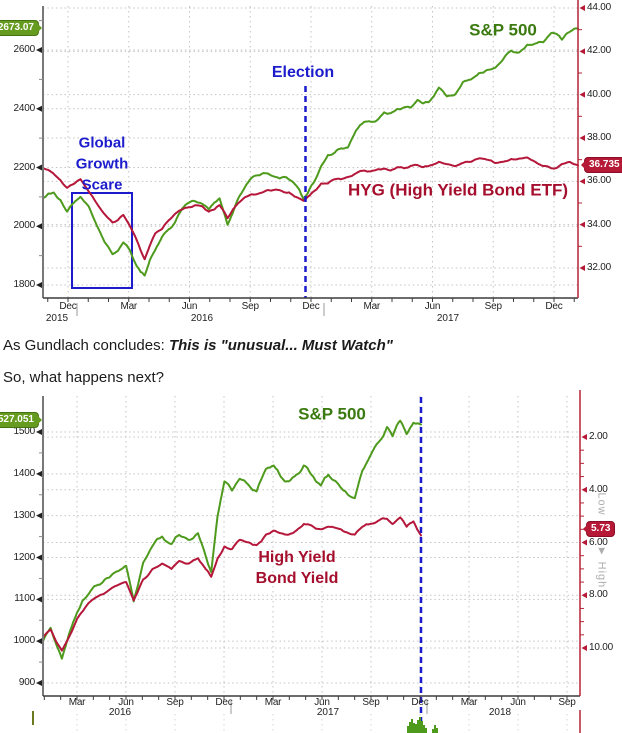 This screenshot has height=733, width=622. I want to click on question-line: So, what happens next?, so click(83, 377).